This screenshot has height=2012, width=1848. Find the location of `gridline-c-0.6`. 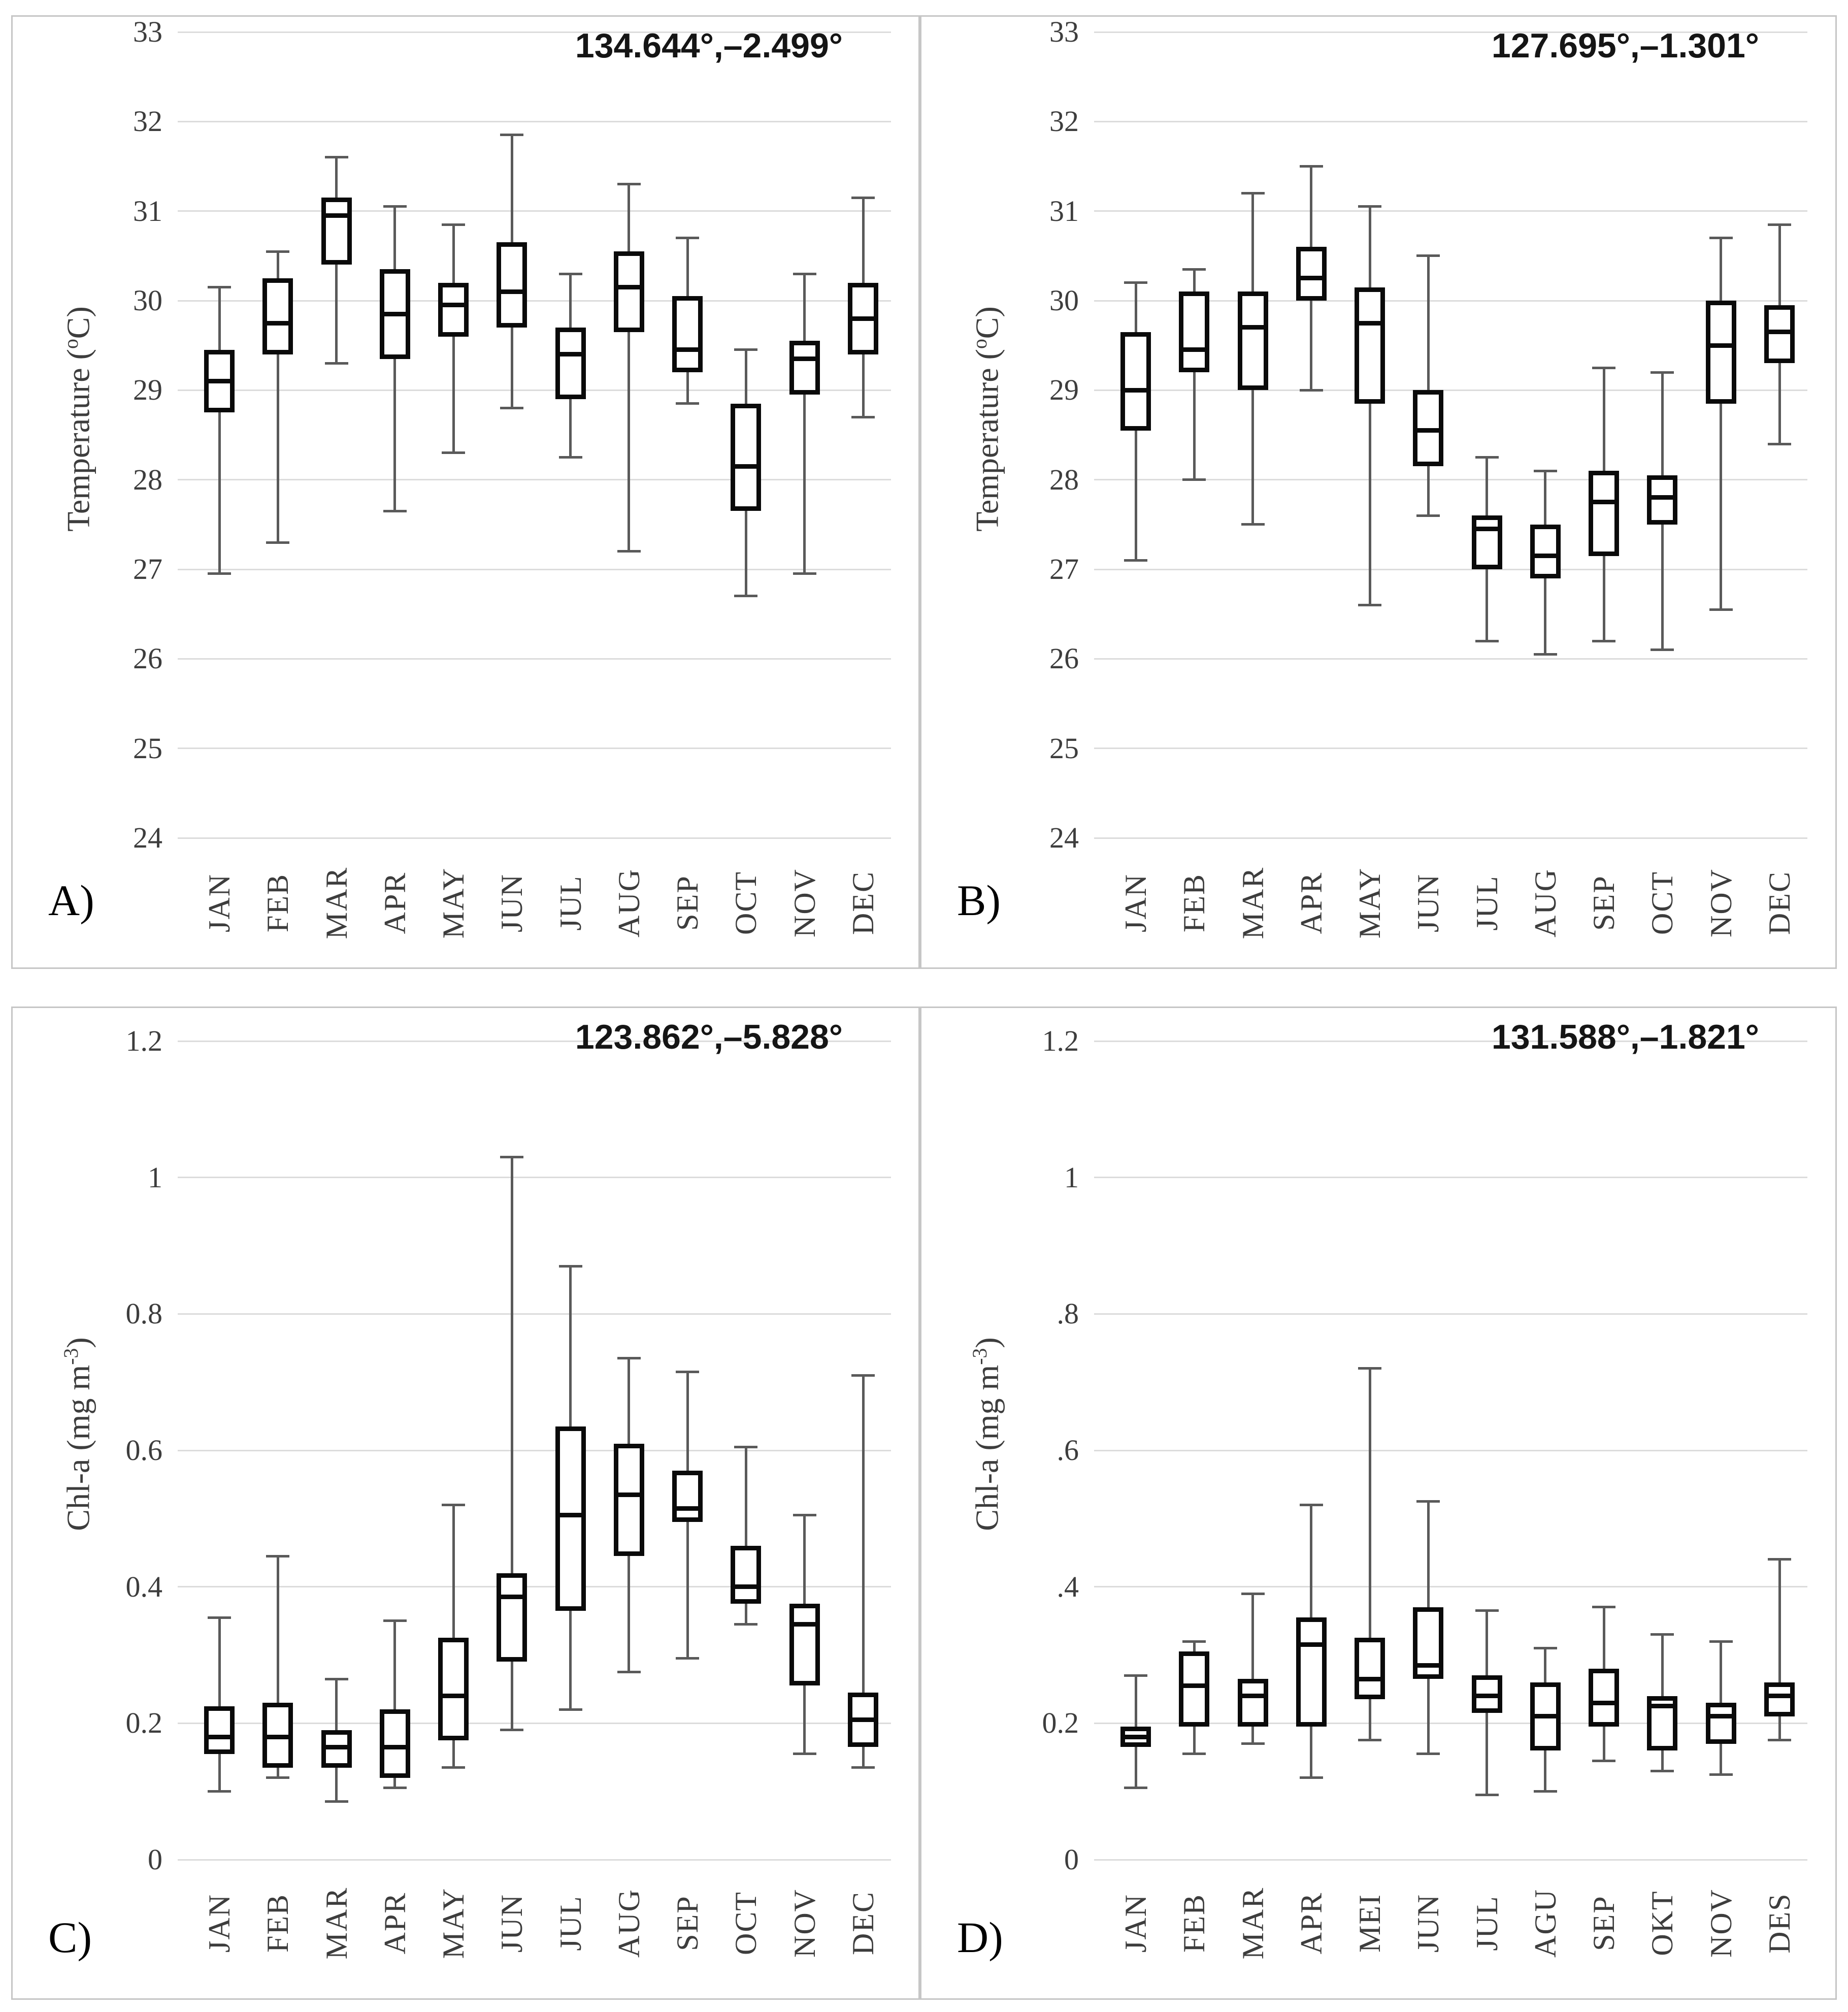

gridline-c-0.6 is located at coordinates (534, 1450).